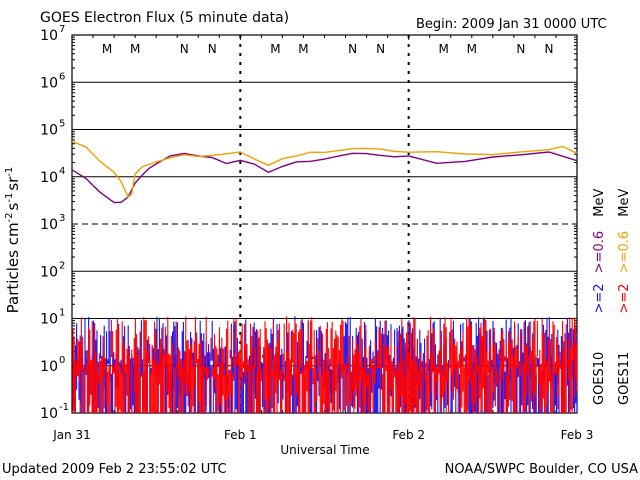  What do you see at coordinates (599, 203) in the screenshot?
I see `legend-goes10-unit: MeV` at bounding box center [599, 203].